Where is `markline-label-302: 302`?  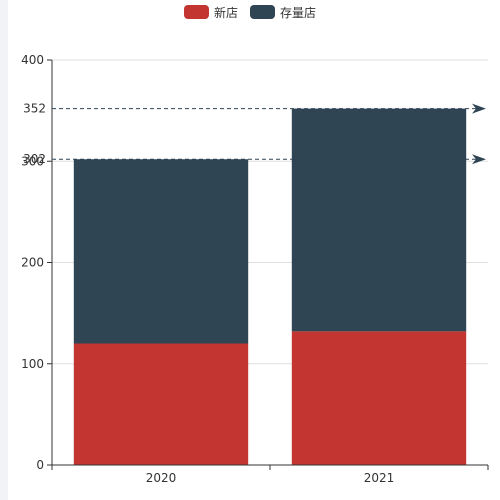
markline-label-302: 302 is located at coordinates (34, 159).